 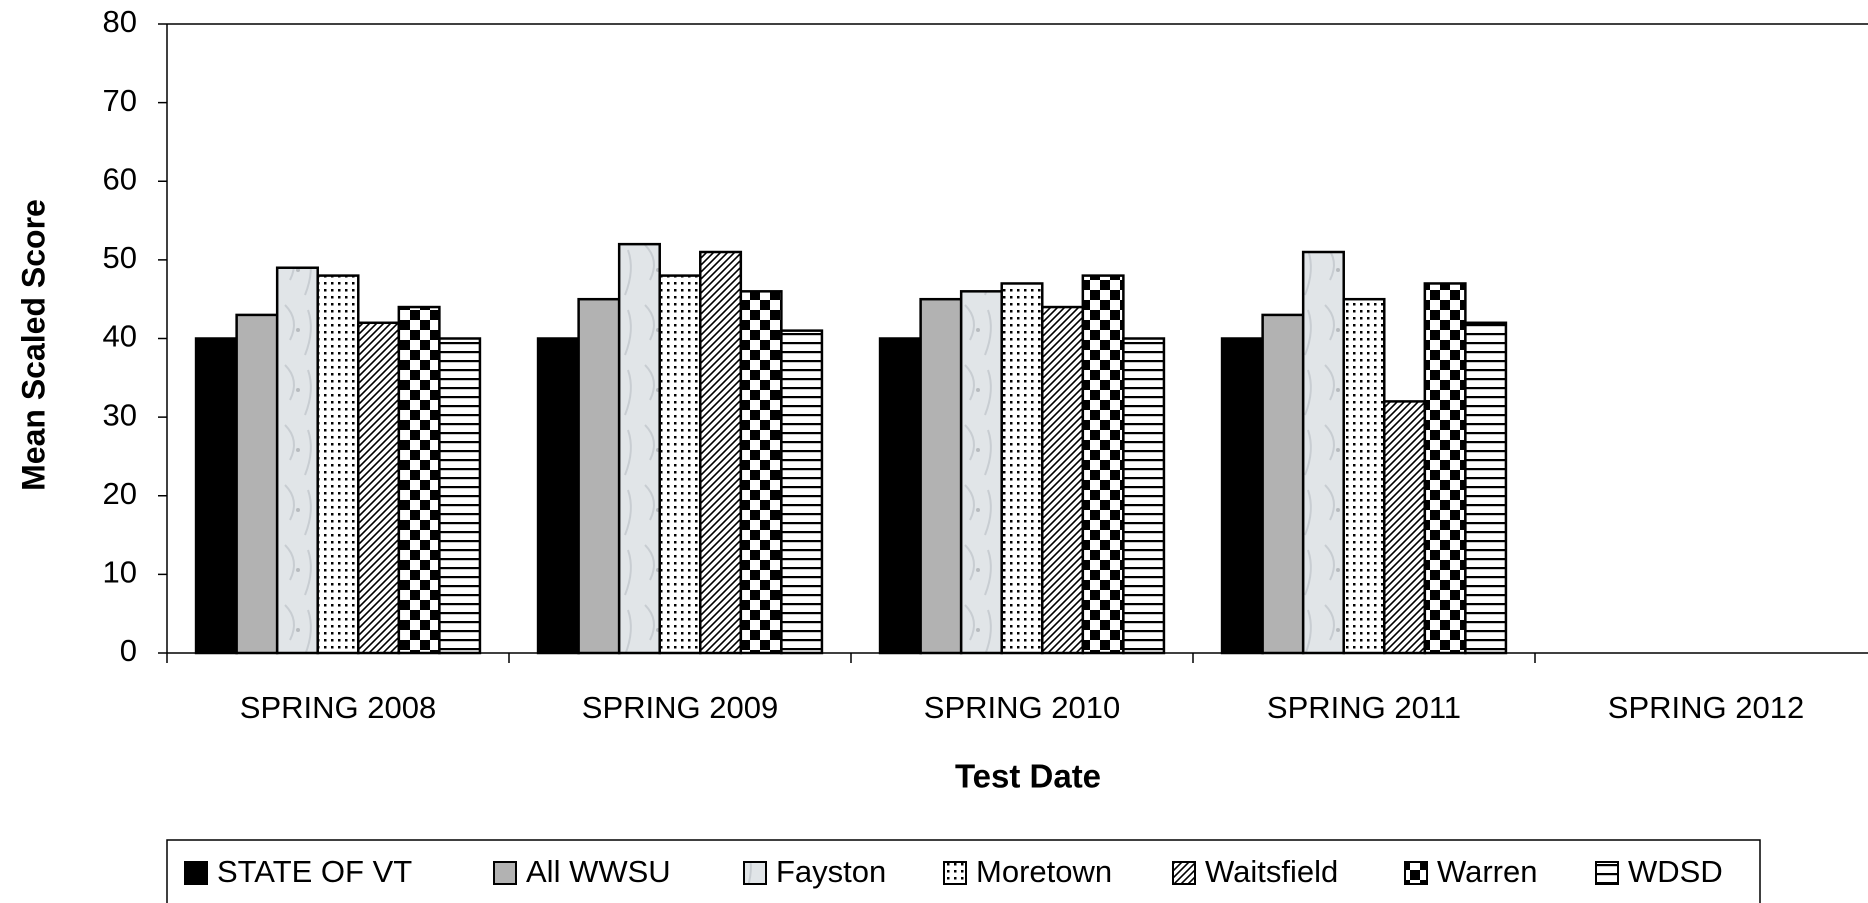 What do you see at coordinates (120, 414) in the screenshot?
I see `y-tick-label: 30` at bounding box center [120, 414].